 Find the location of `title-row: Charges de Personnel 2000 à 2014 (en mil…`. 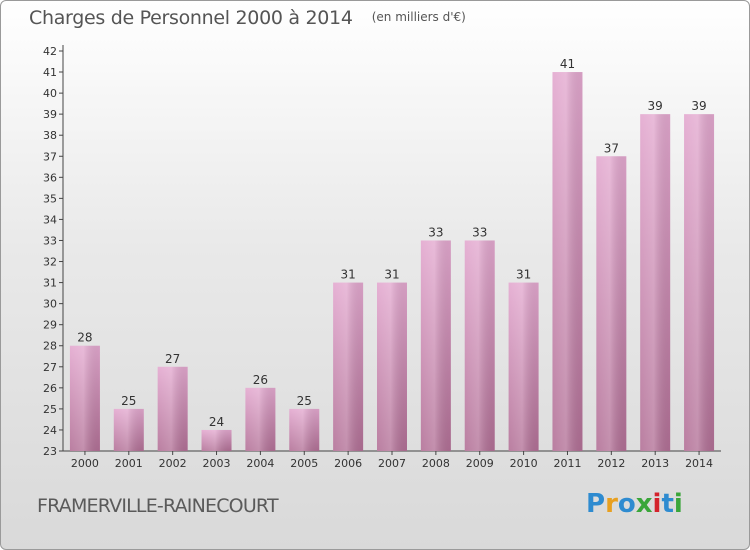

title-row: Charges de Personnel 2000 à 2014 (en mil… is located at coordinates (247, 18).